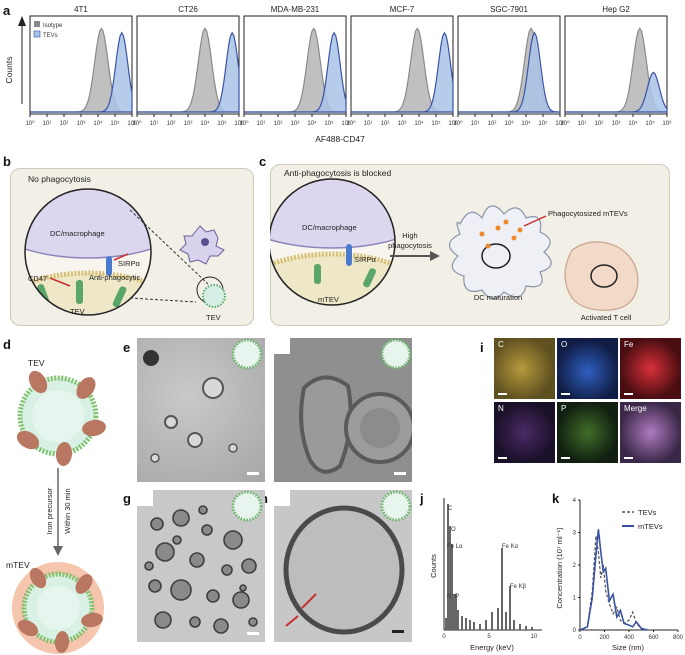 The image size is (685, 655). Describe the element at coordinates (564, 344) in the screenshot. I see `eds-map-o-label: O` at that location.